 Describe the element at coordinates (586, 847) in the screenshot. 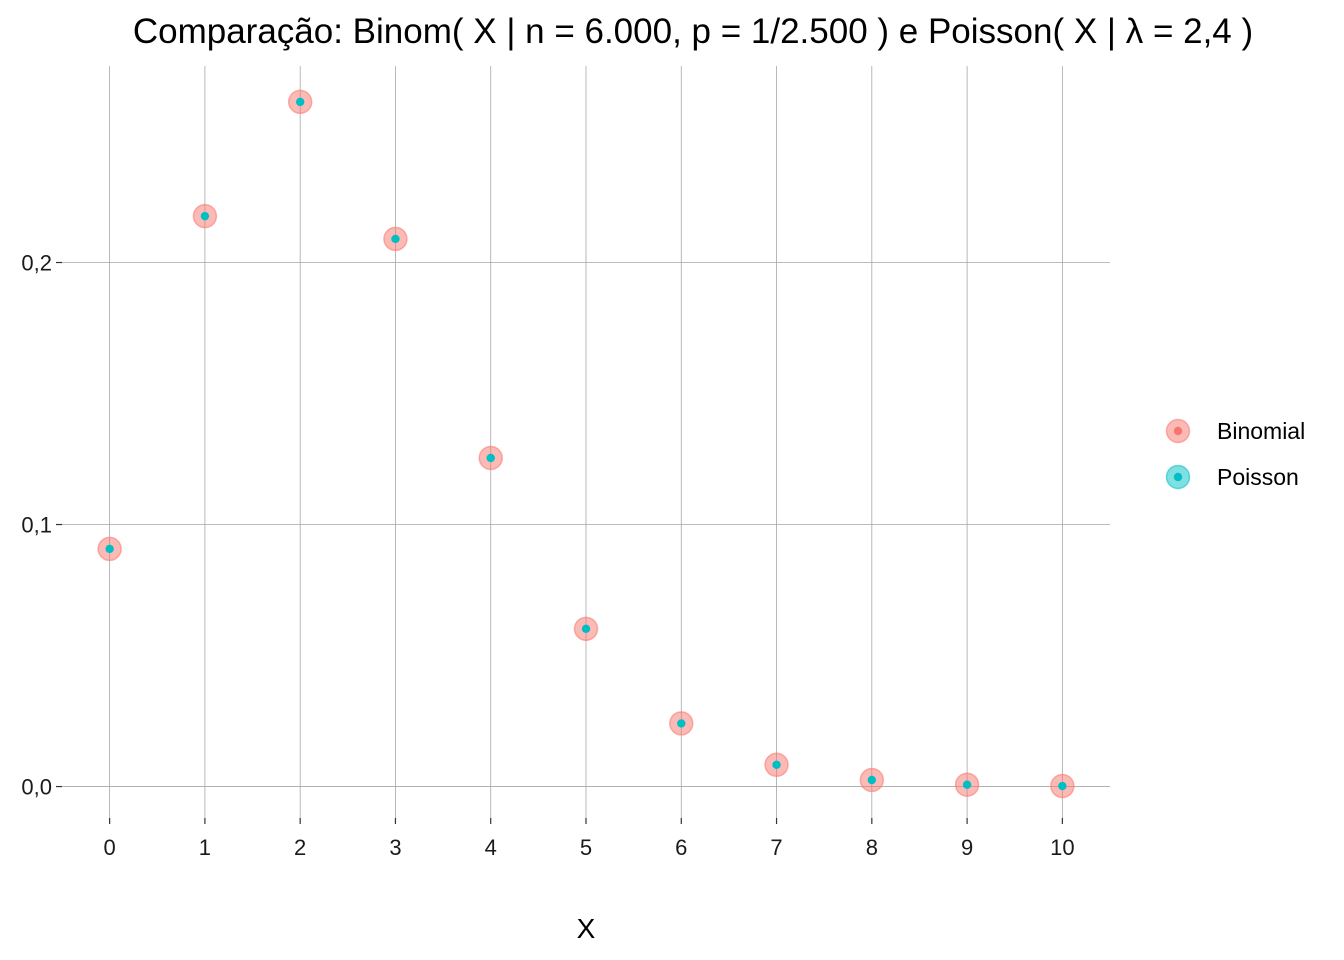

I see `x-tick-label: 5` at that location.